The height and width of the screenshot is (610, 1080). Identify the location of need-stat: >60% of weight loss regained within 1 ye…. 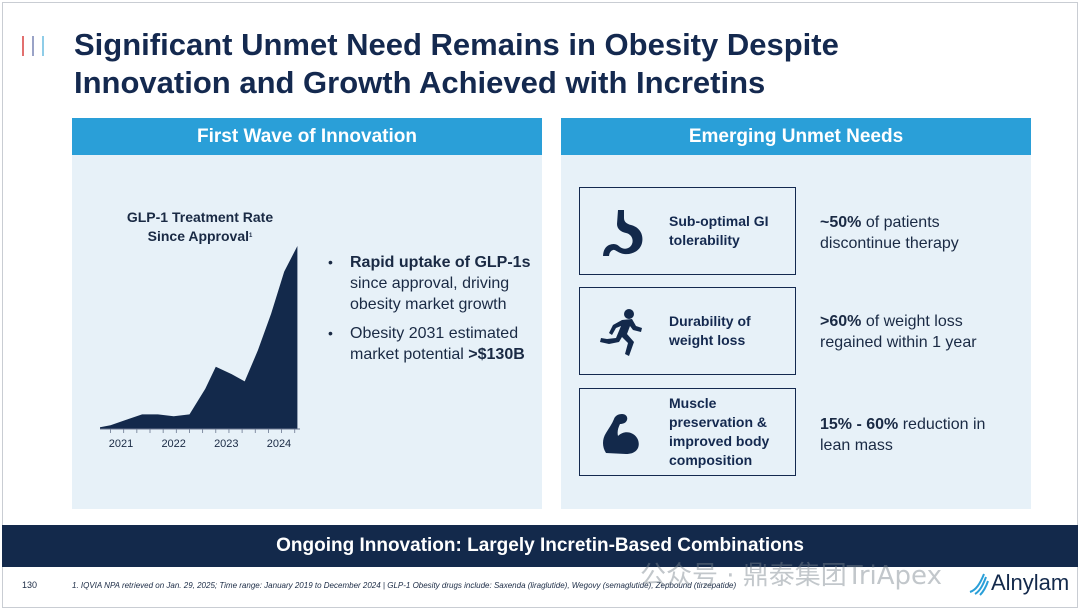
(920, 332).